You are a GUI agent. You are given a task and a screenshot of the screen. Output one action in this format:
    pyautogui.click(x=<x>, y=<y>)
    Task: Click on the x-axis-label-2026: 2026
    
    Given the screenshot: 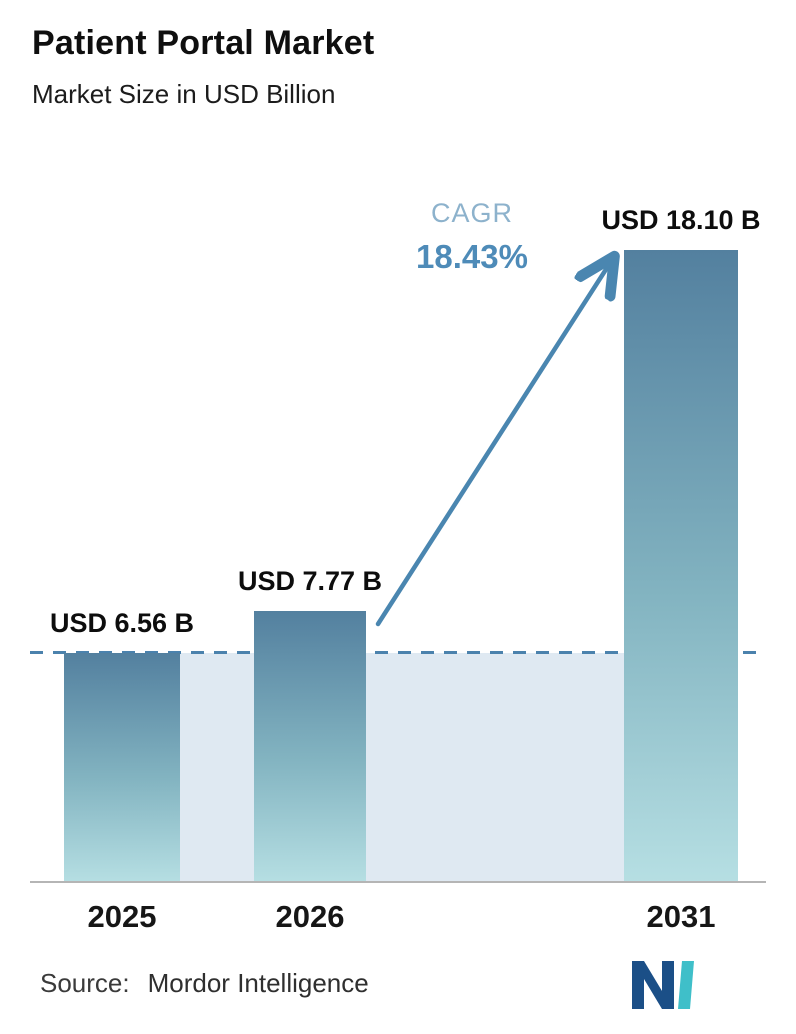 What is the action you would take?
    pyautogui.click(x=310, y=916)
    